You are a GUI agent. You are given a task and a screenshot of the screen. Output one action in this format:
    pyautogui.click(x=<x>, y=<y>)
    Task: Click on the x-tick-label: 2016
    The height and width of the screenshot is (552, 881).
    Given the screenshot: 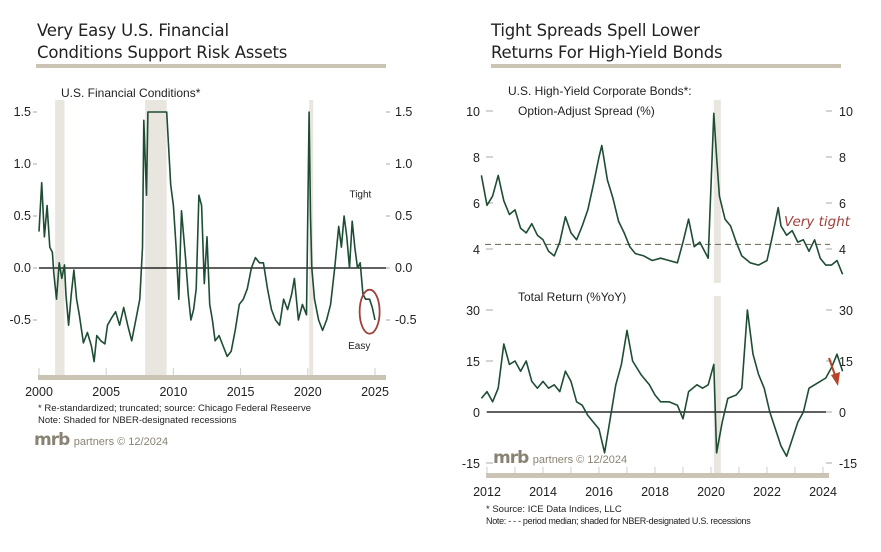 What is the action you would take?
    pyautogui.click(x=599, y=492)
    